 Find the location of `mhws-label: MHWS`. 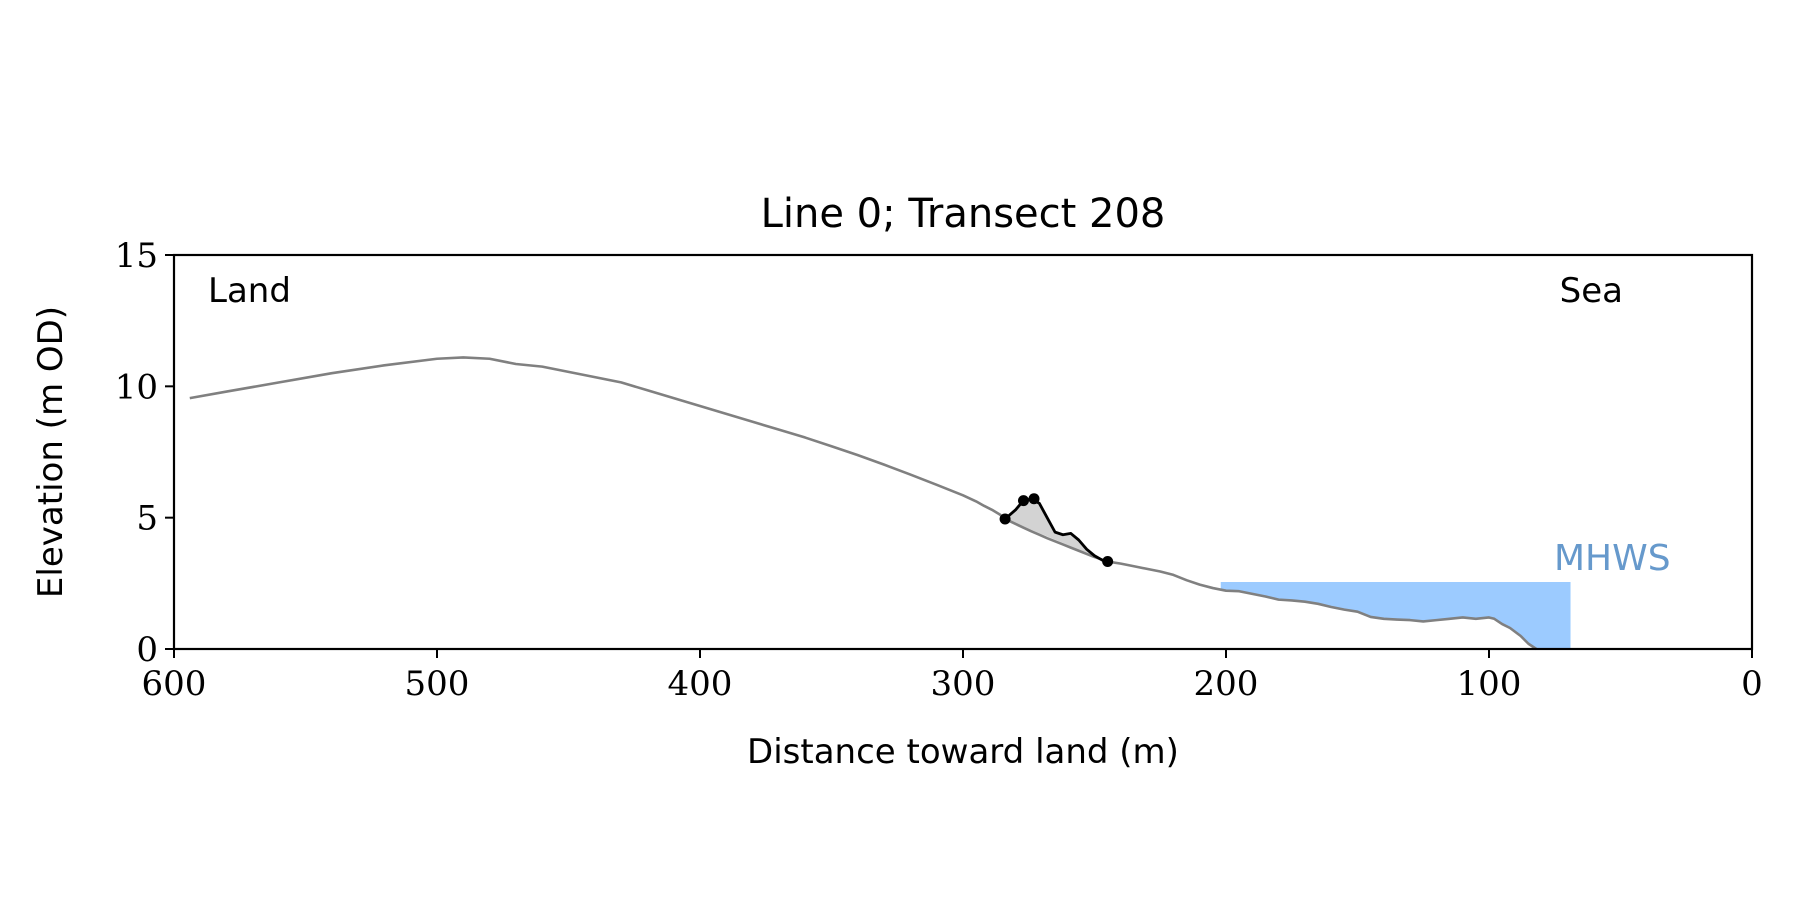

mhws-label: MHWS is located at coordinates (1612, 558).